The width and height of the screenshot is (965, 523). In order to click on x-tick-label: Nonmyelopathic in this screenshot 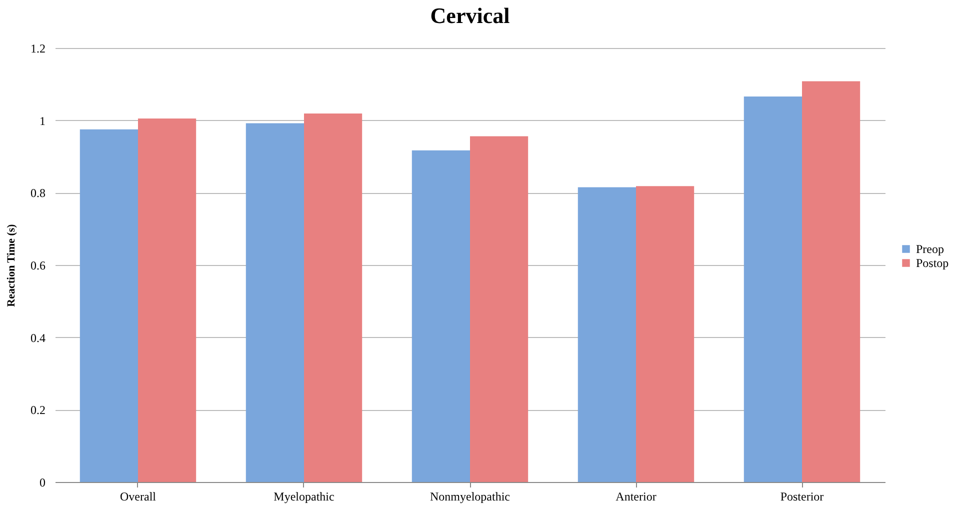, I will do `click(470, 497)`.